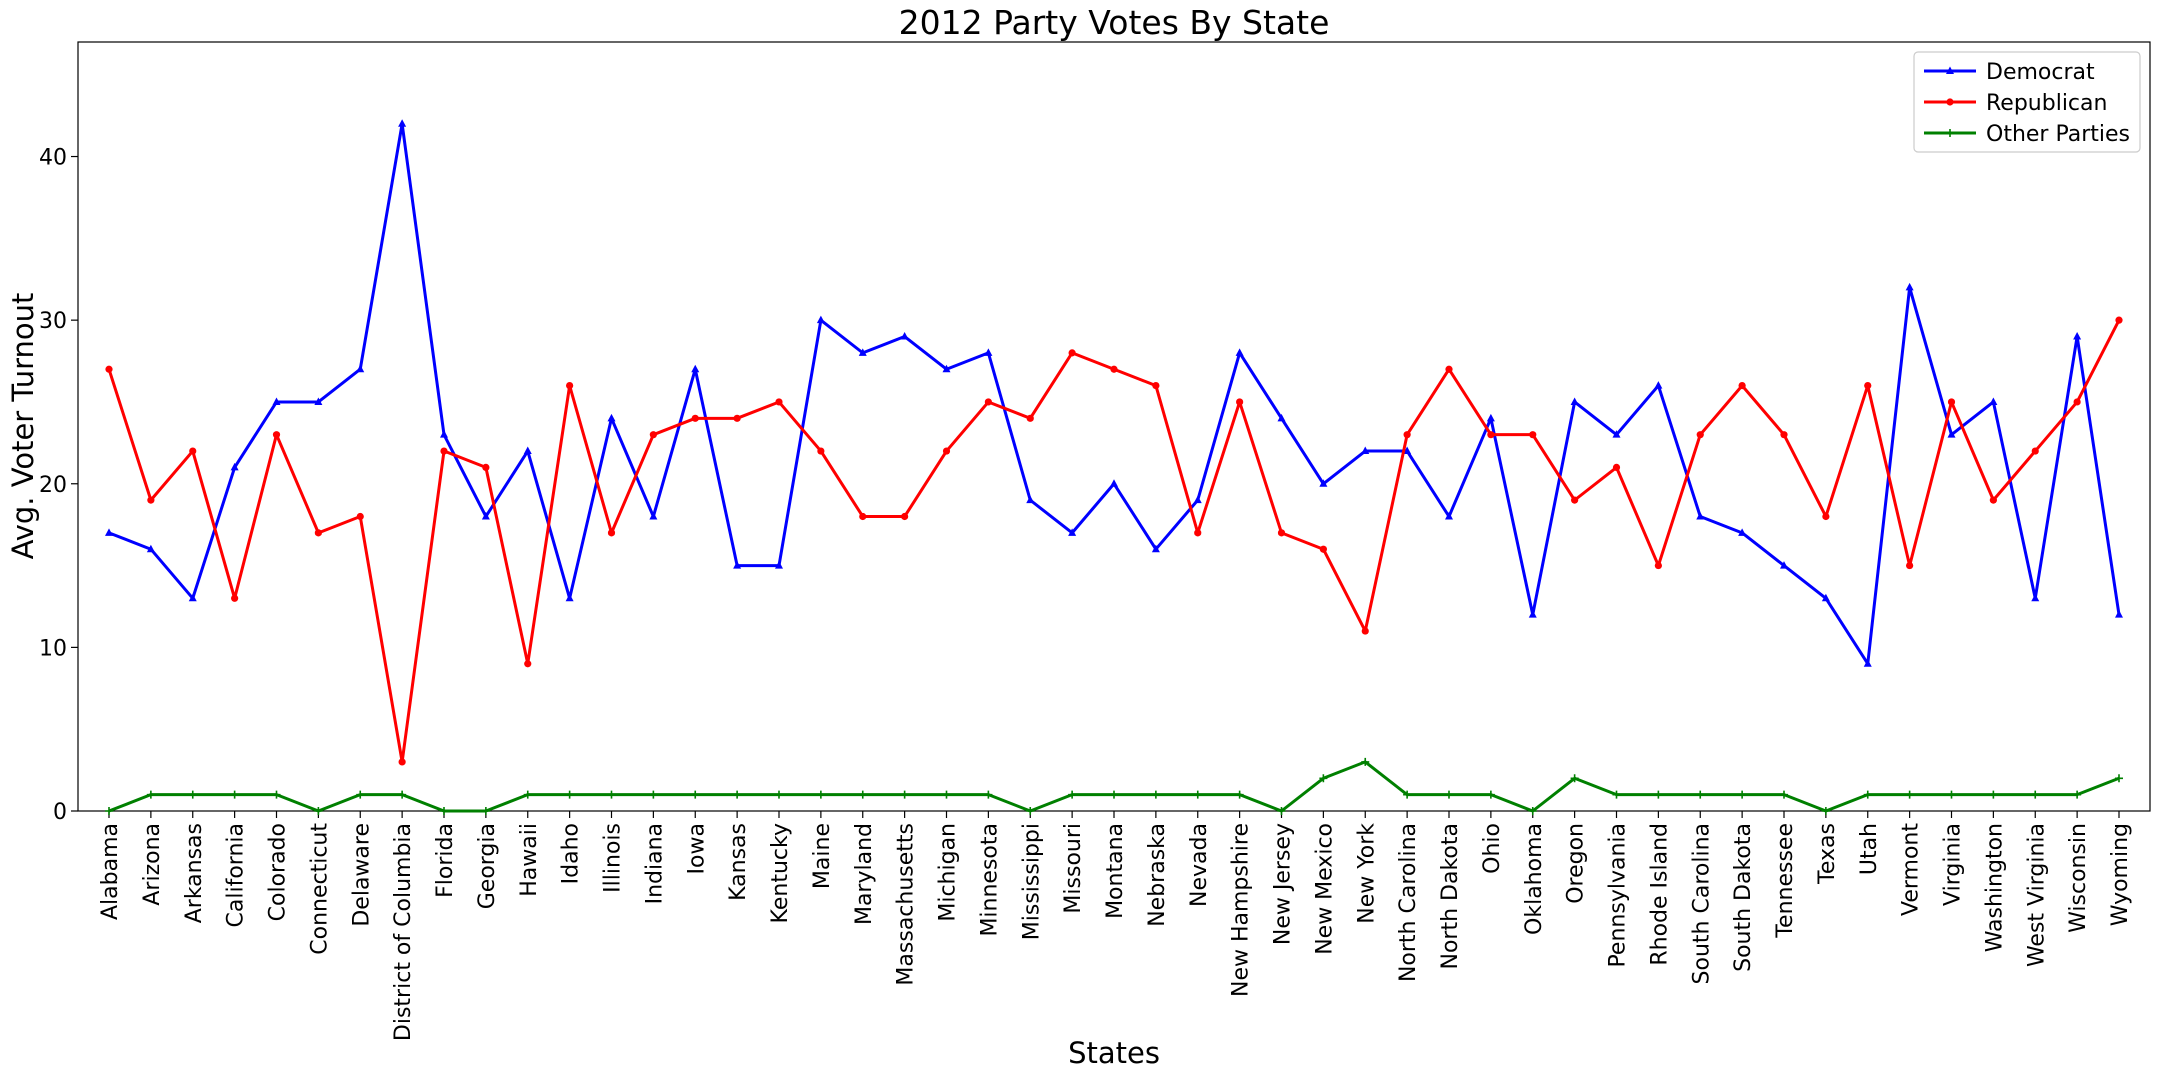 Image resolution: width=2160 pixels, height=1080 pixels. What do you see at coordinates (23, 426) in the screenshot?
I see `y-axis-label: Avg. Voter Turnout` at bounding box center [23, 426].